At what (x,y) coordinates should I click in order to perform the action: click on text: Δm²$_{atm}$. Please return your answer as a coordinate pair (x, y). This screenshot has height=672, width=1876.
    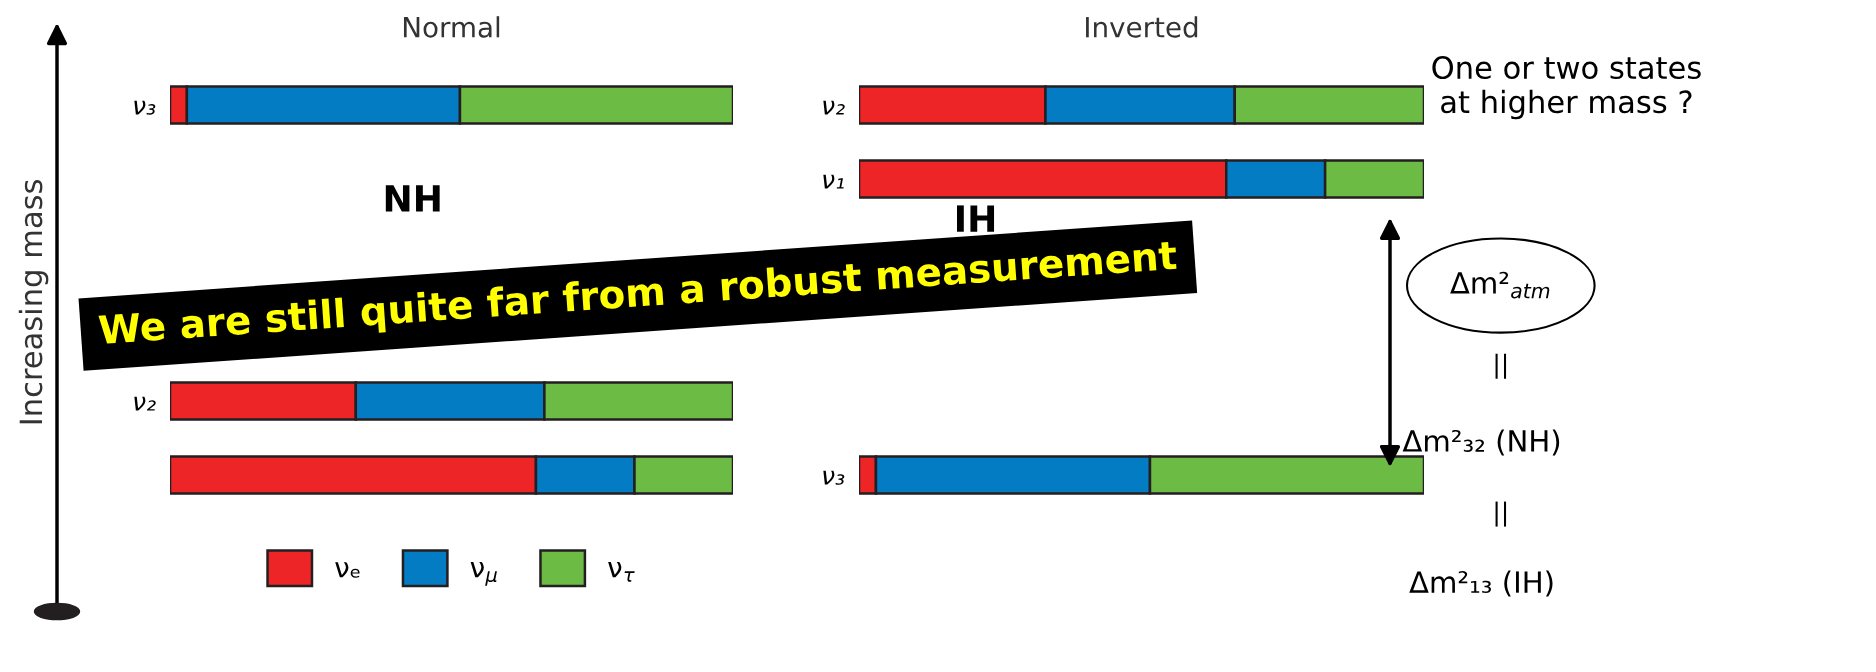
    Looking at the image, I should click on (1500, 285).